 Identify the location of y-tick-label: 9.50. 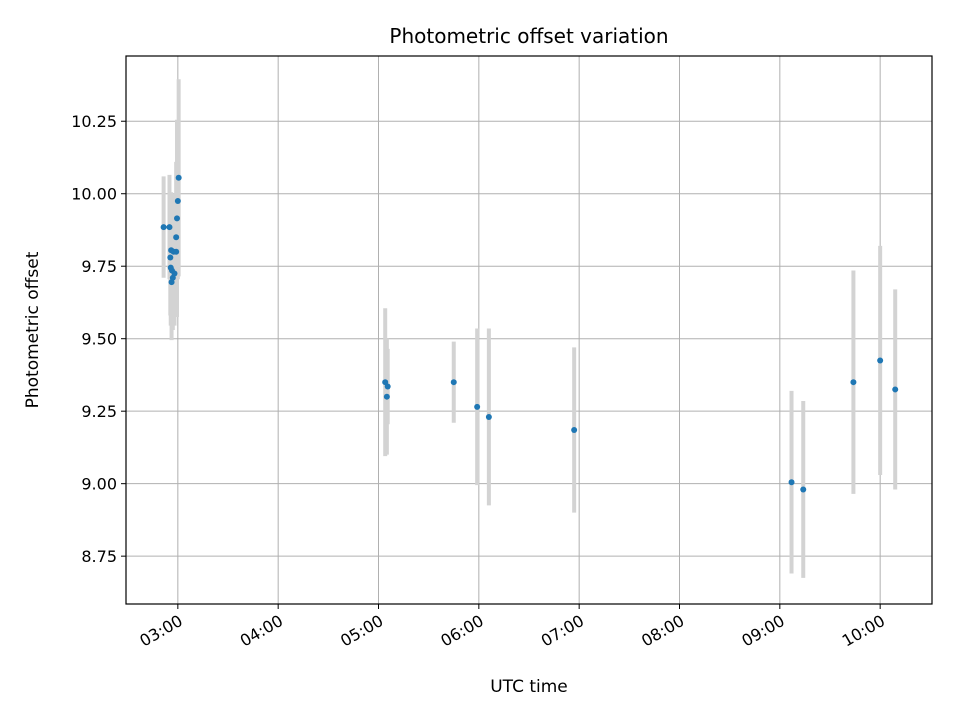
(99, 339).